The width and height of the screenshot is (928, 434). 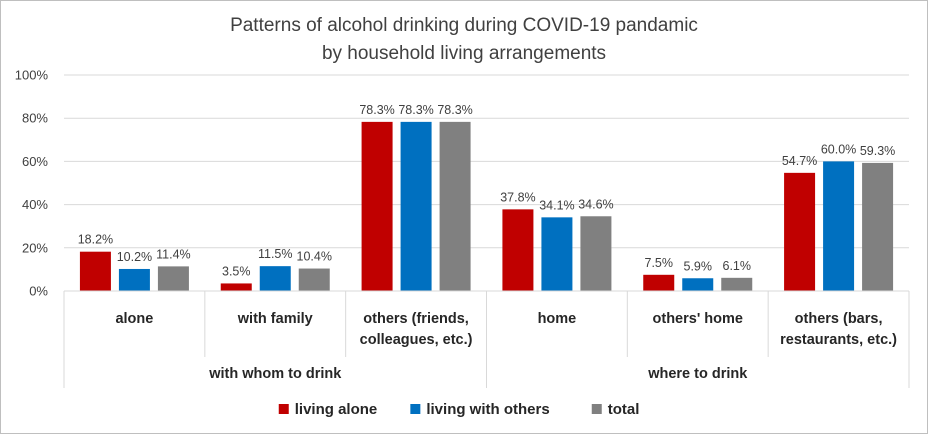 I want to click on data-label: 5.9%, so click(x=698, y=266).